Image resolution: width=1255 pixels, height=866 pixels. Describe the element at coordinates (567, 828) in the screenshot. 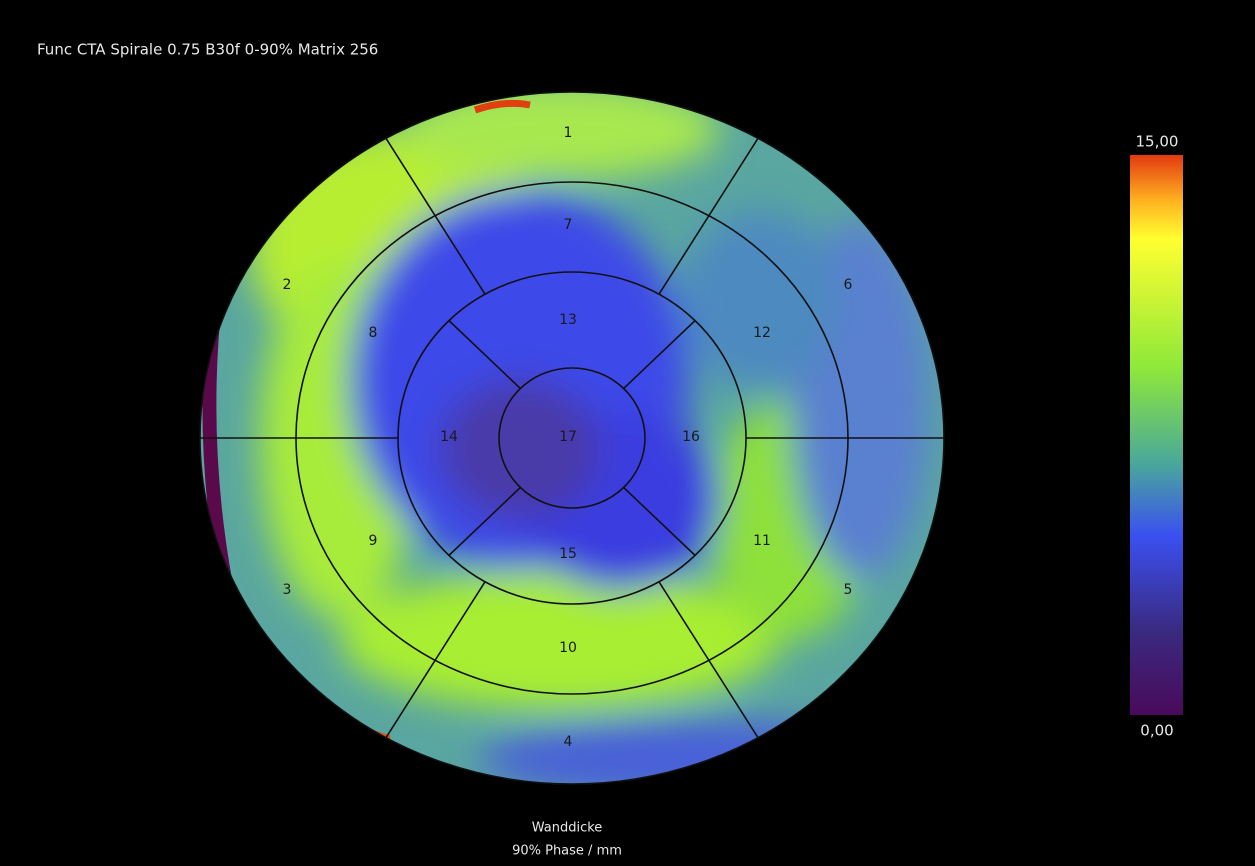

I see `footer-line: Wanddicke` at that location.